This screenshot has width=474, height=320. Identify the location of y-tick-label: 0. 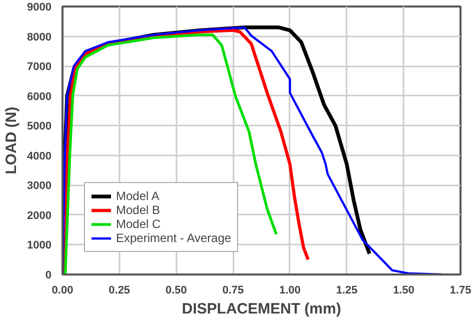
(48, 276).